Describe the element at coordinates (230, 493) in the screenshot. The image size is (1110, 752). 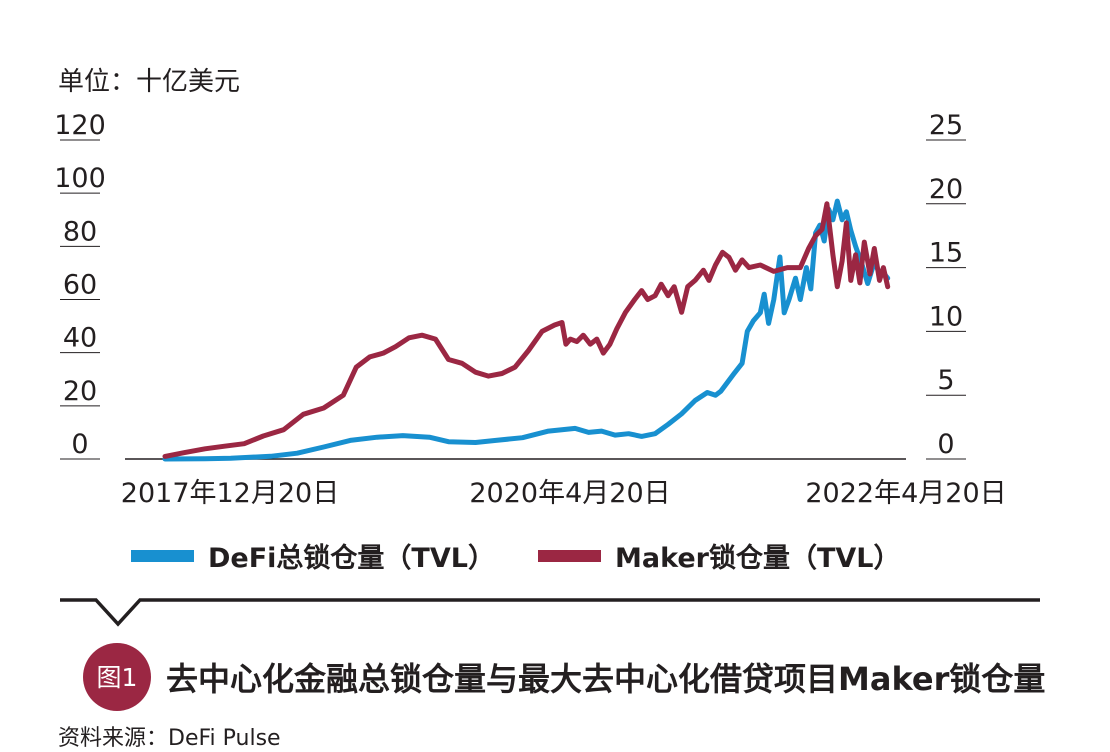
I see `x-tick-label: 2017年12月20日` at that location.